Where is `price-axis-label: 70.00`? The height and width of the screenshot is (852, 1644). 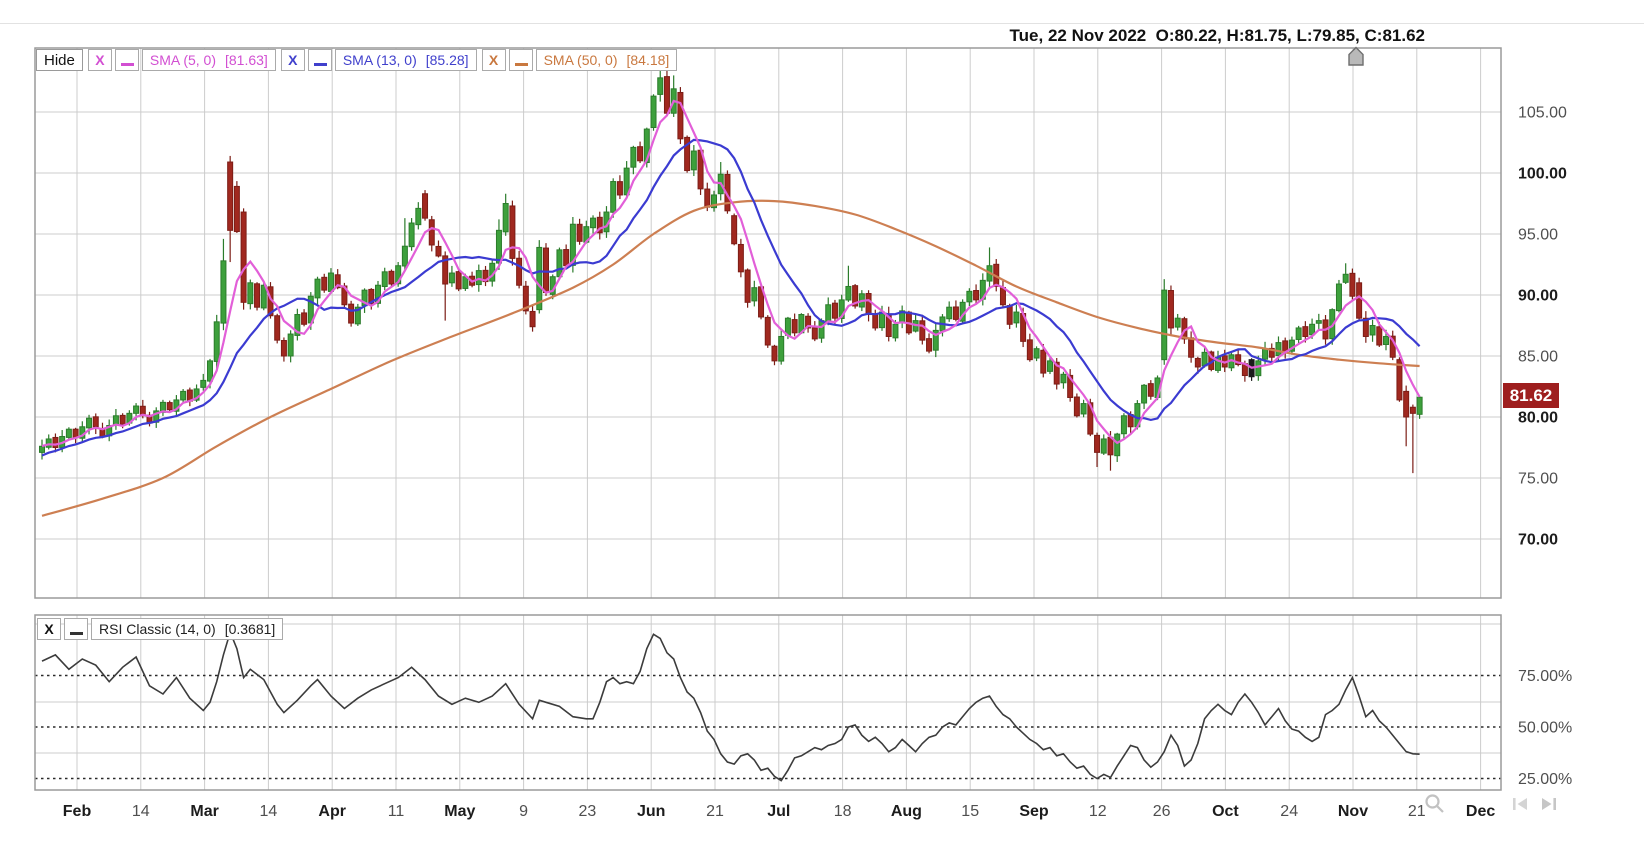
price-axis-label: 70.00 is located at coordinates (1538, 540).